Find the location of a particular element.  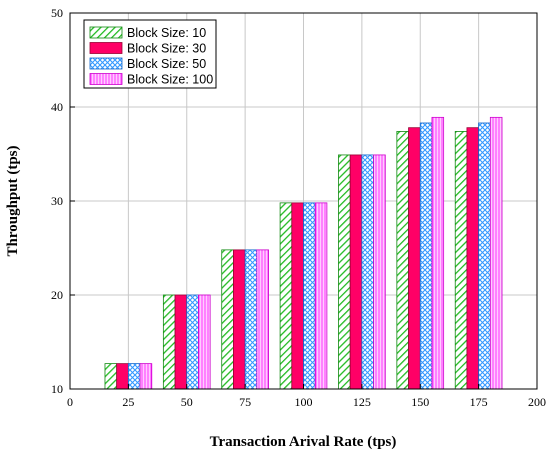

y-tick-label: 30 is located at coordinates (57, 201).